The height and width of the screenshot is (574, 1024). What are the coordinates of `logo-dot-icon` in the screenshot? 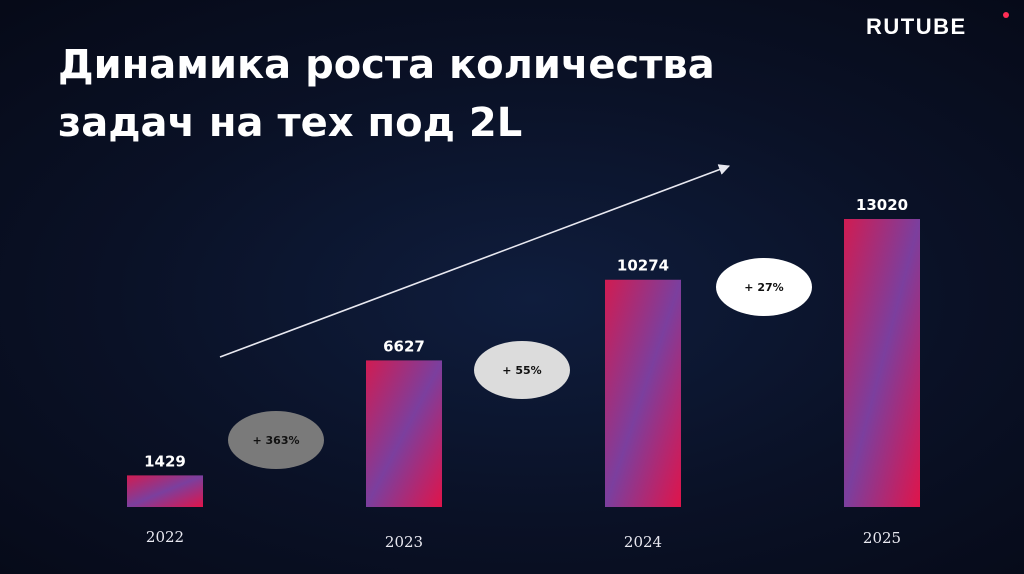 It's located at (1006, 15).